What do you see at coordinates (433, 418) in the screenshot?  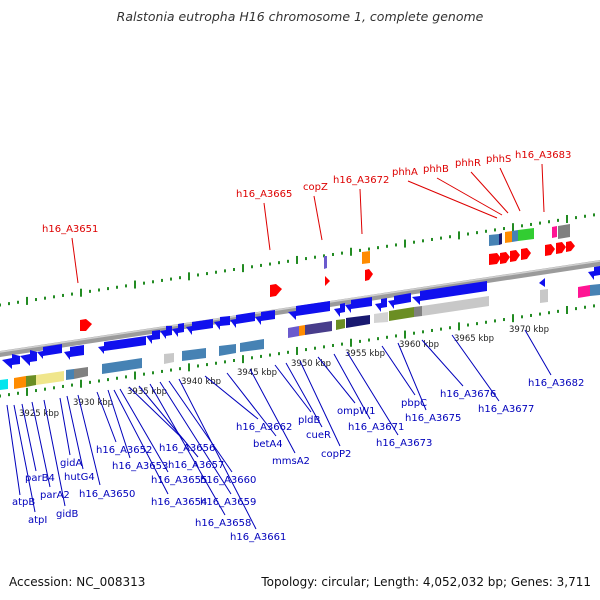 I see `gene-label: h16_A3675` at bounding box center [433, 418].